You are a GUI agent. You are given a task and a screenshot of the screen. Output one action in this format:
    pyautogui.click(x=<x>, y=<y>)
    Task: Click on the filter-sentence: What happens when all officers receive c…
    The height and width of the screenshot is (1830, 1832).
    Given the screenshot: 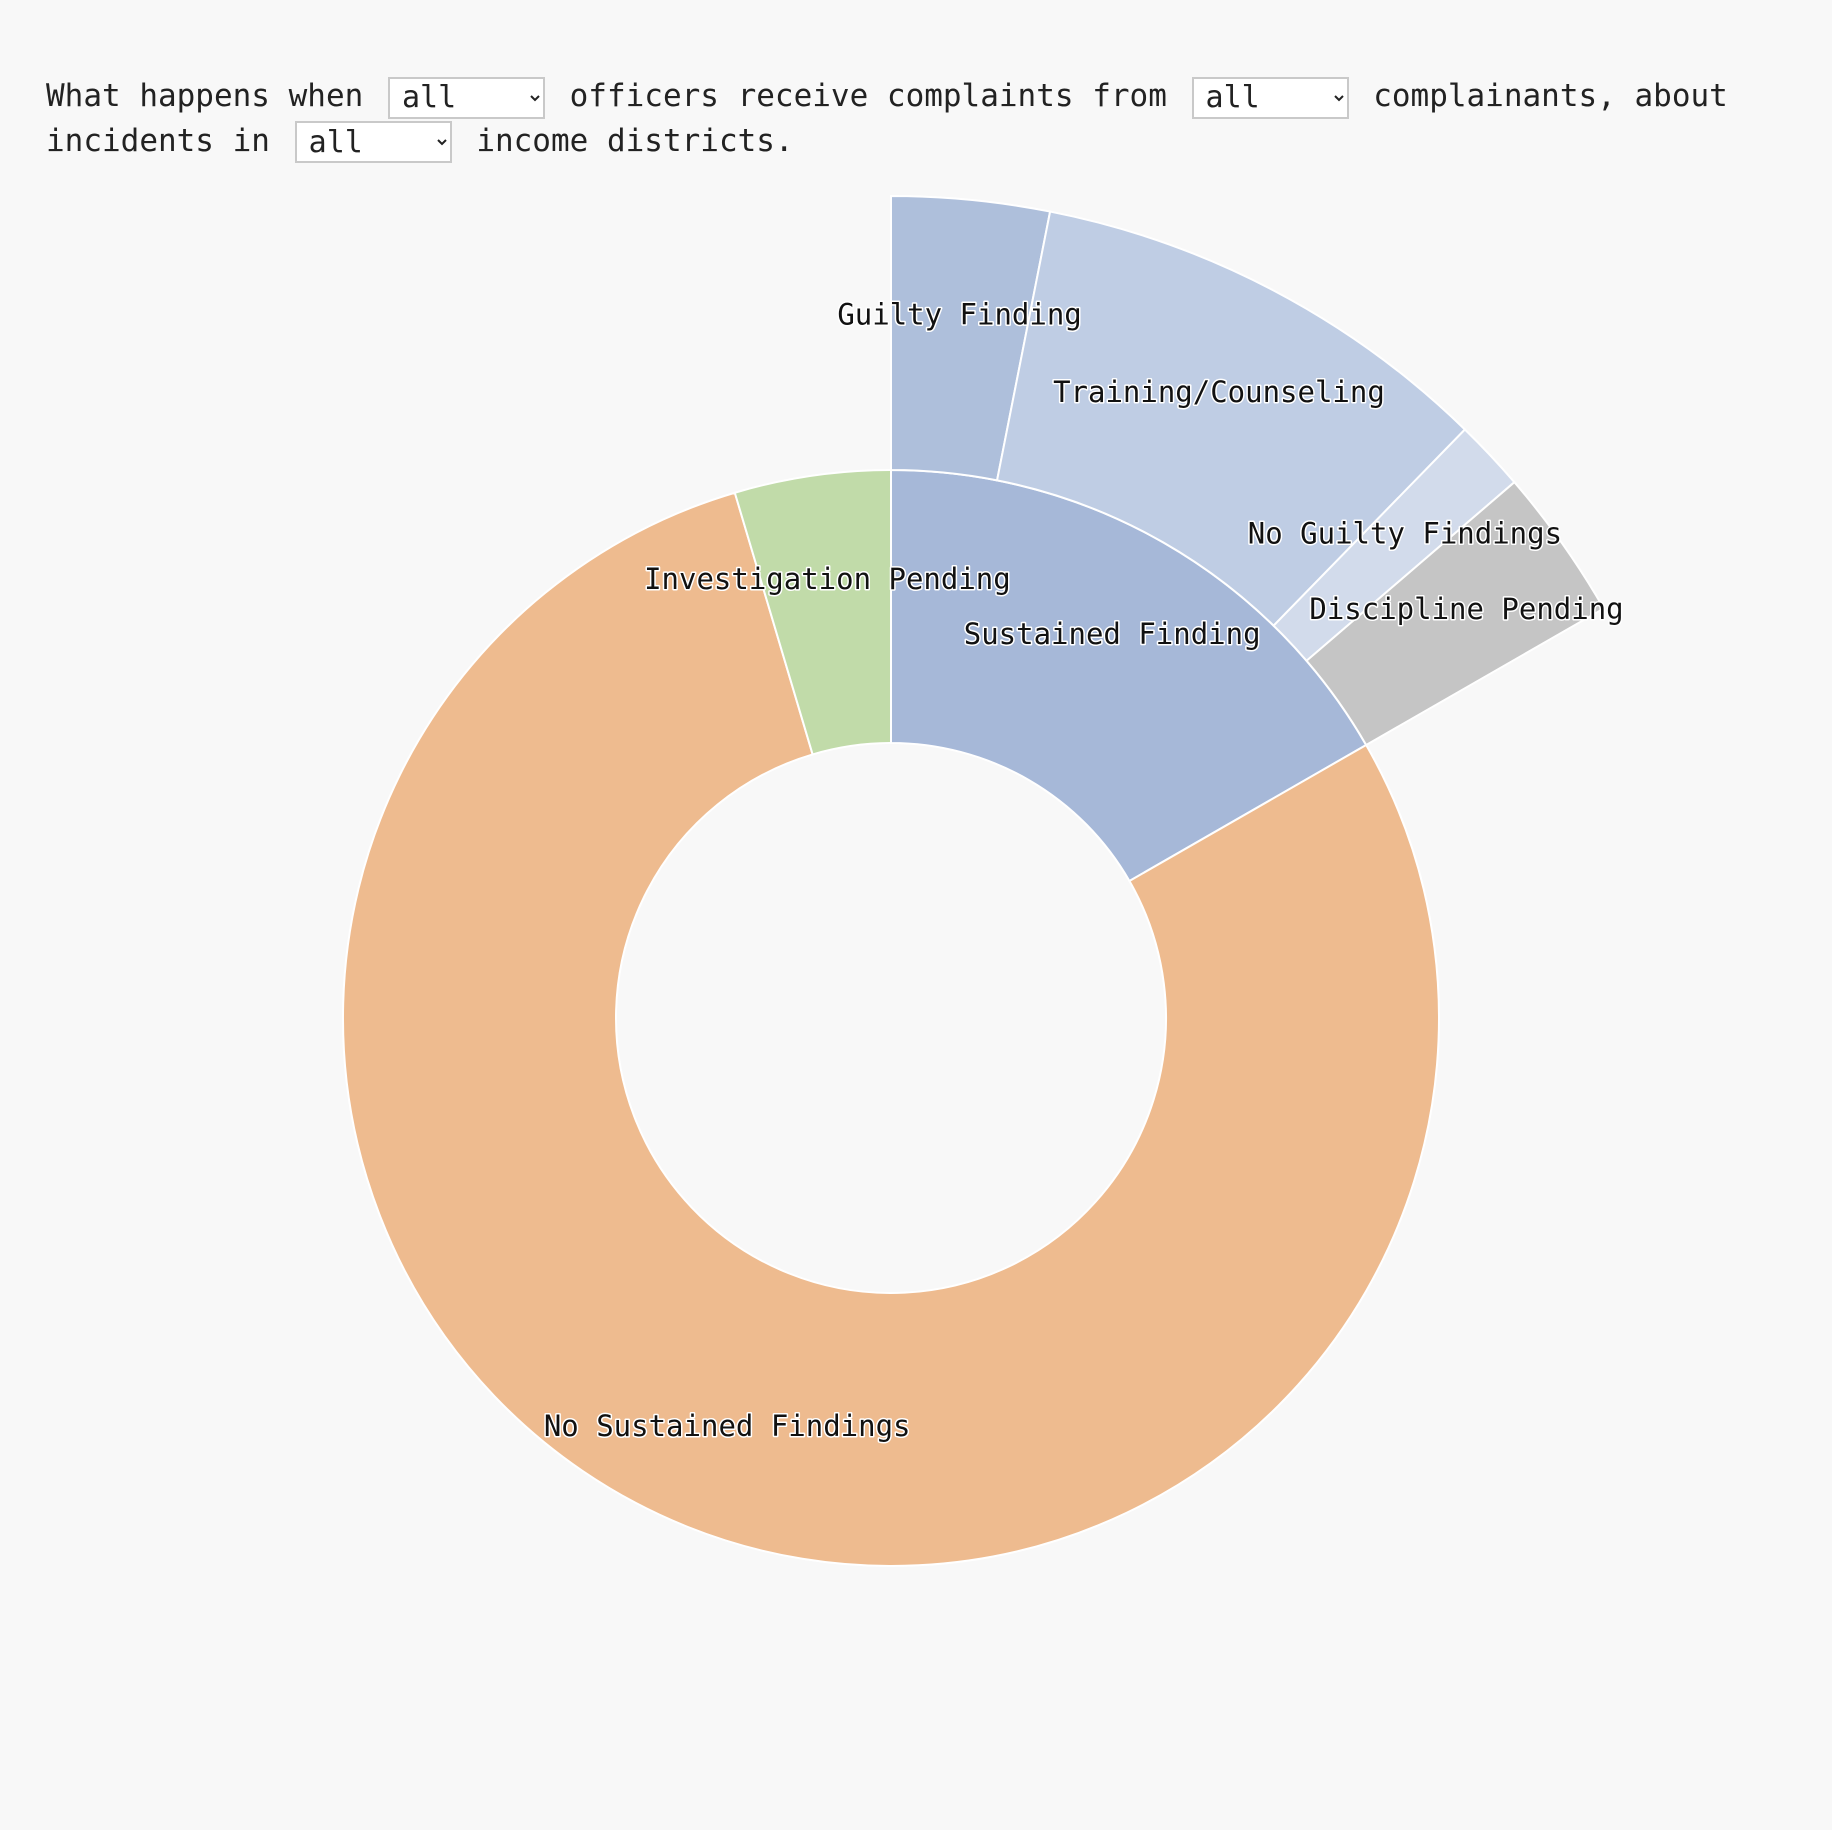 What is the action you would take?
    pyautogui.click(x=926, y=118)
    